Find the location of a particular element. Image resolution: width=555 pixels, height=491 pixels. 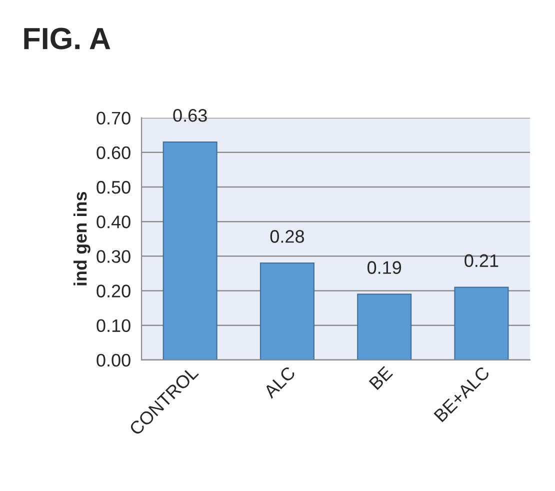

data-label: 0.63 is located at coordinates (190, 115).